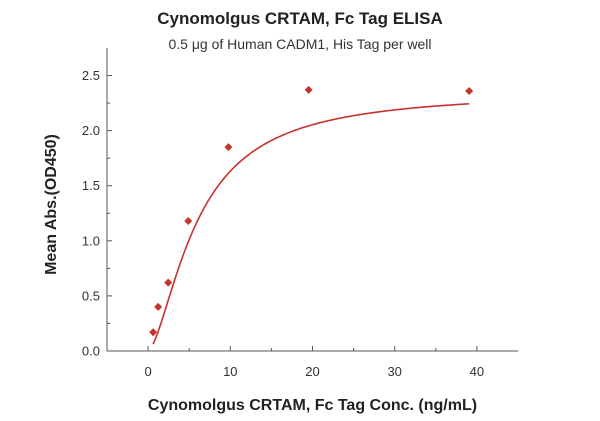 Image resolution: width=600 pixels, height=421 pixels. Describe the element at coordinates (51, 204) in the screenshot. I see `y-axis-title: Mean Abs.(OD450)` at that location.